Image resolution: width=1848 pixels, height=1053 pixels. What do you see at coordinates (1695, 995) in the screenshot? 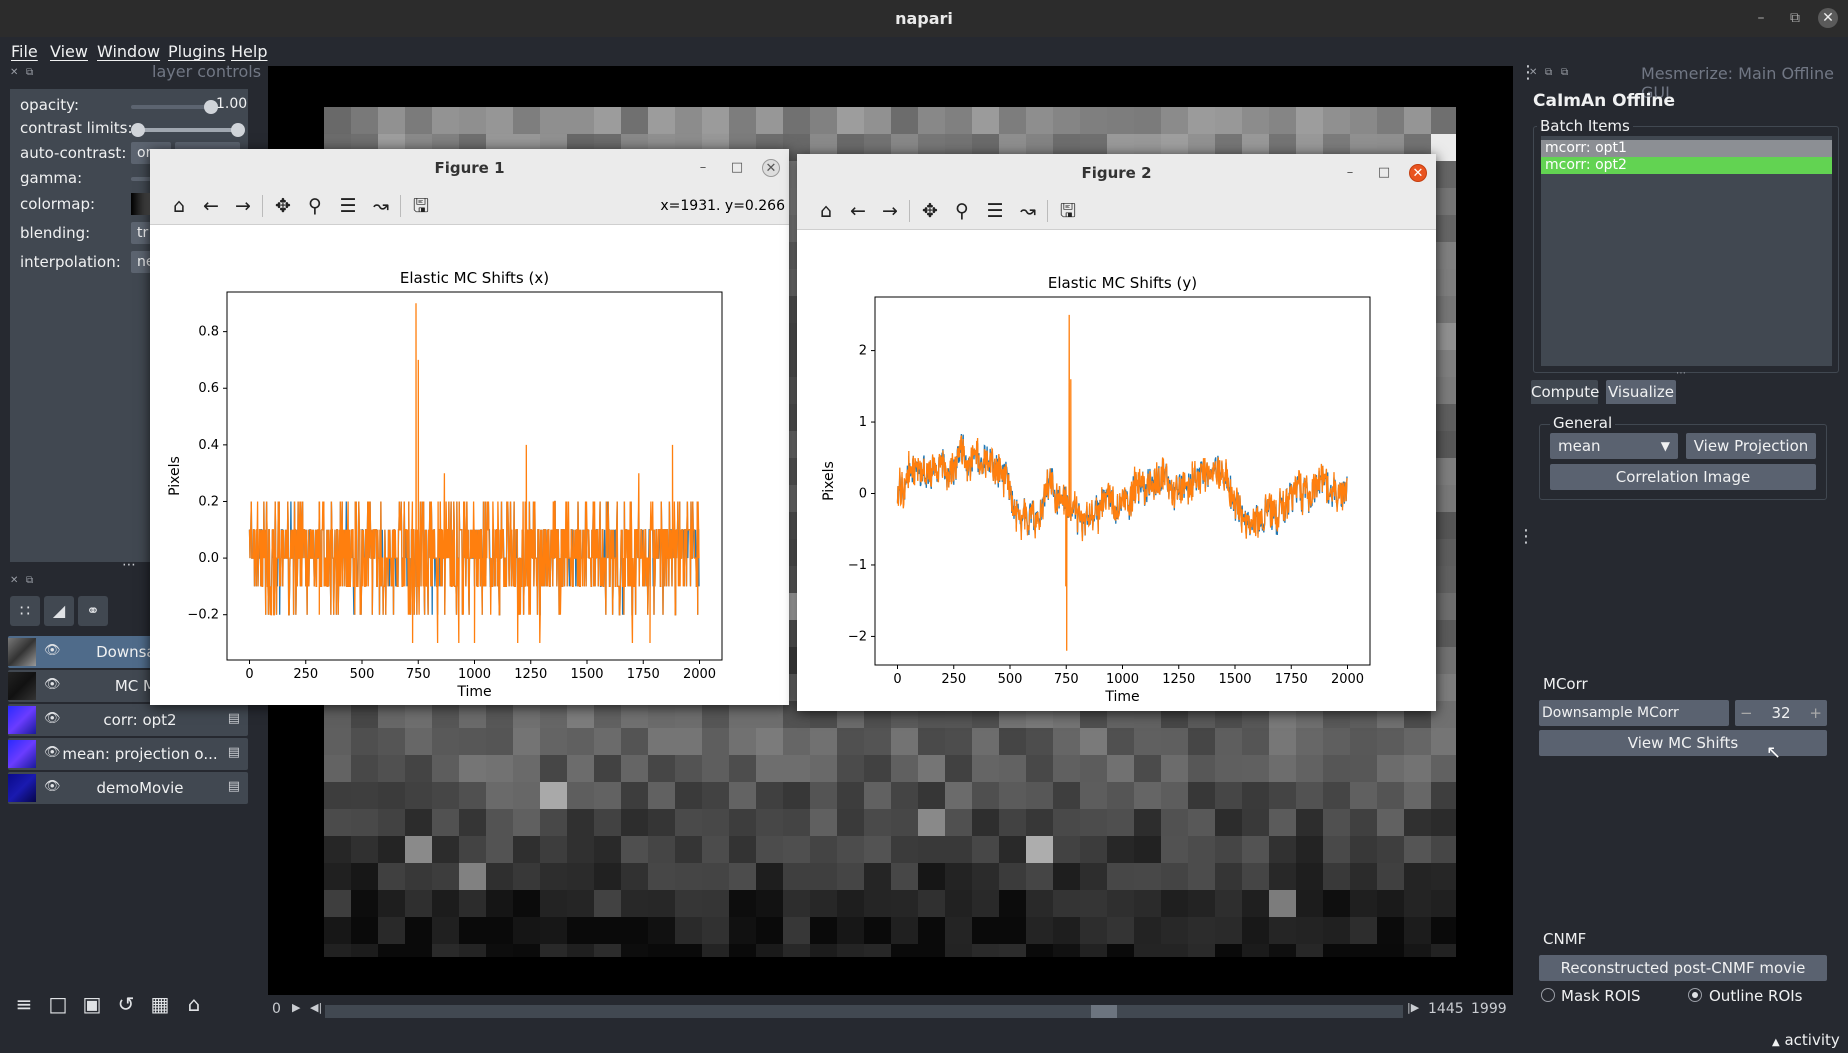
I see `outline-rois-radio` at bounding box center [1695, 995].